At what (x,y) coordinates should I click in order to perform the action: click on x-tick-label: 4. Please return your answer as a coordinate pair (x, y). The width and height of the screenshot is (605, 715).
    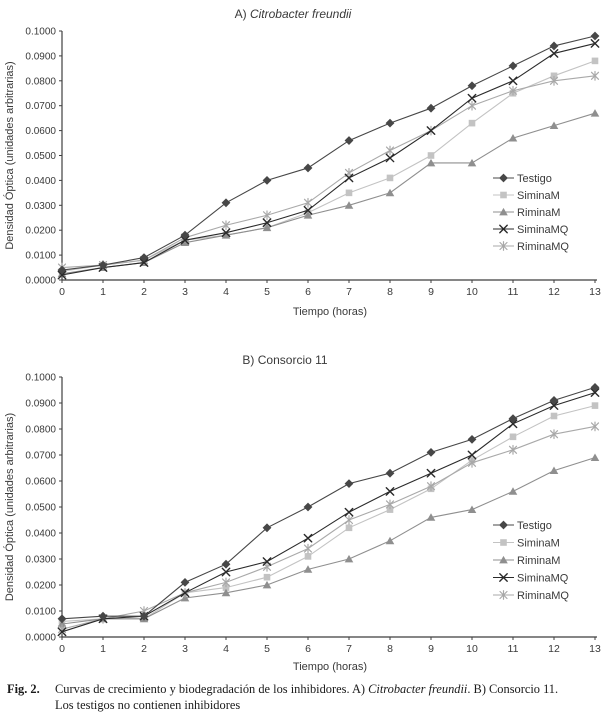
    Looking at the image, I should click on (226, 649).